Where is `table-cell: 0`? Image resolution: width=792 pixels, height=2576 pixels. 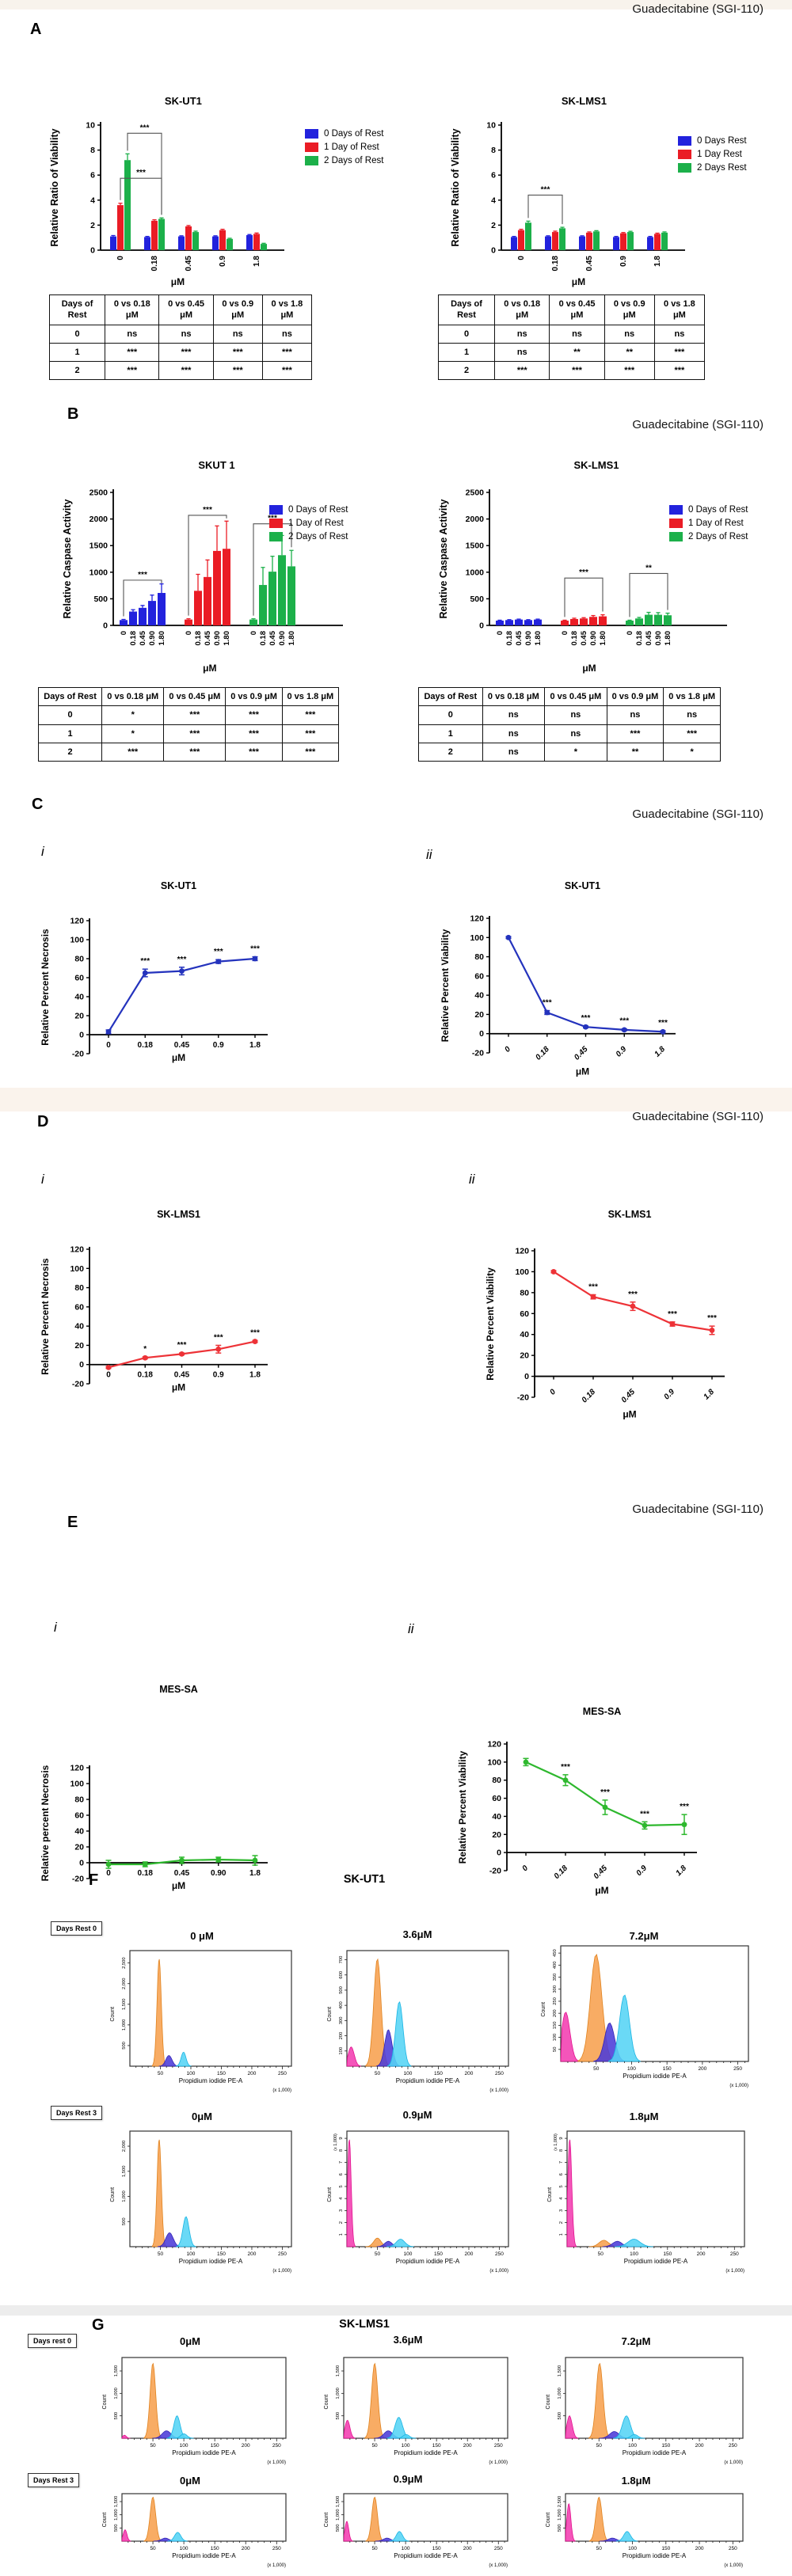 table-cell: 0 is located at coordinates (70, 715).